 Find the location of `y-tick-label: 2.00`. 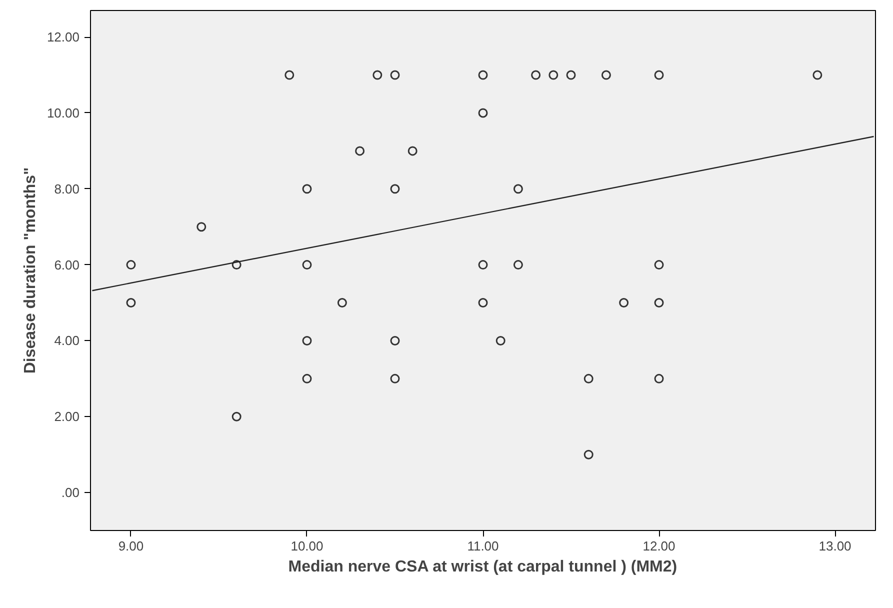

y-tick-label: 2.00 is located at coordinates (67, 416).